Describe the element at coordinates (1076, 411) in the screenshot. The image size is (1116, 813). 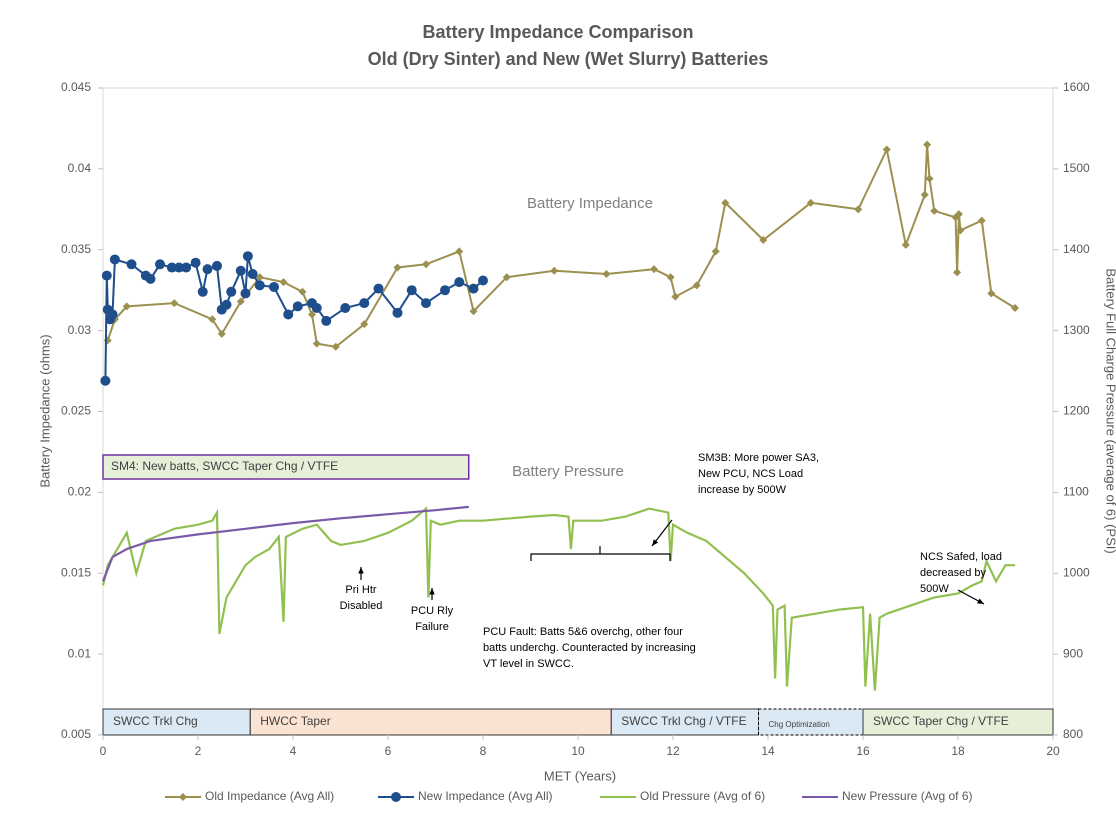
I see `y2-tick-label: 1200` at that location.